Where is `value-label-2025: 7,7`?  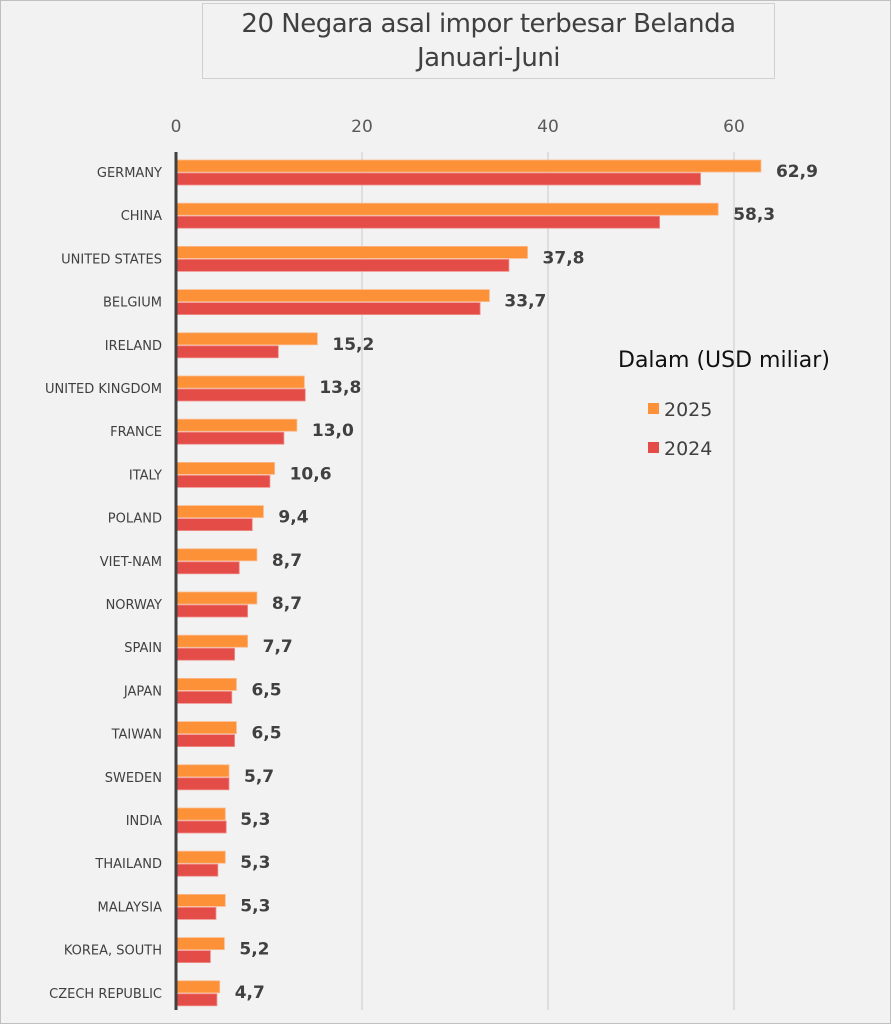
value-label-2025: 7,7 is located at coordinates (278, 647).